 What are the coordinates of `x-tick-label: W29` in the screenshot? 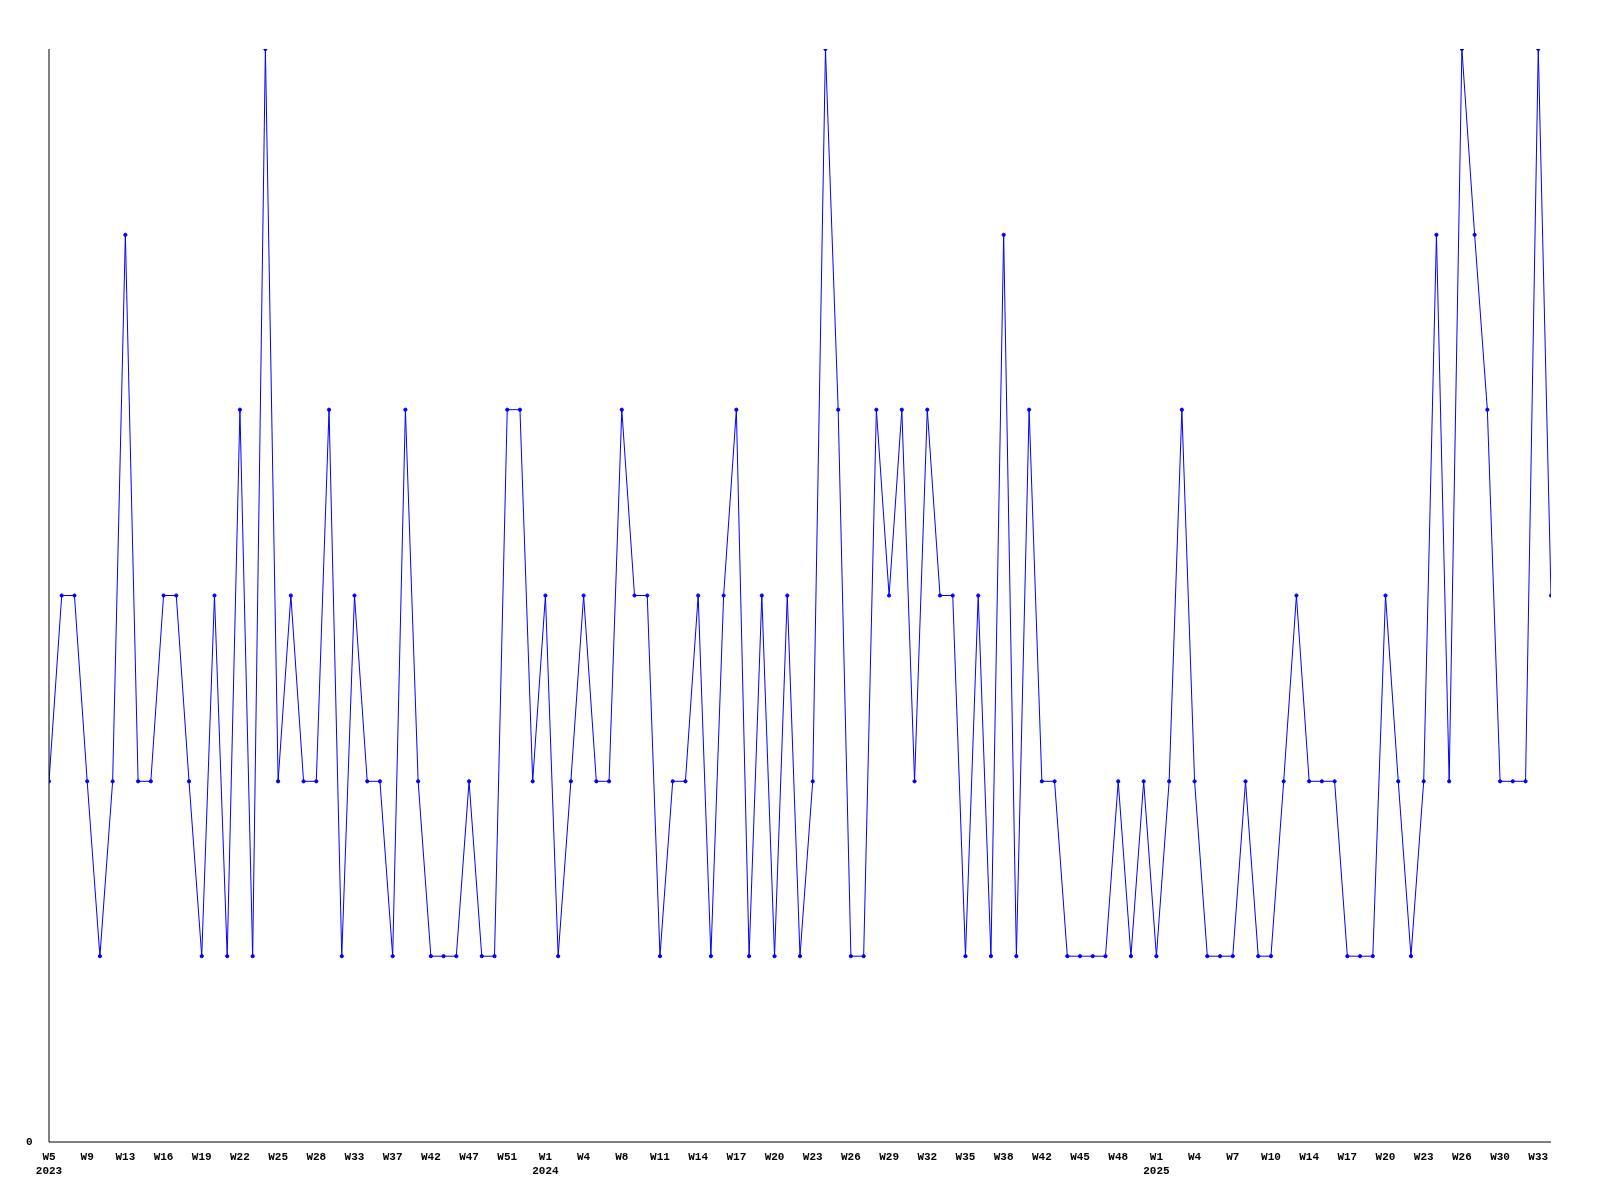 It's located at (889, 1157).